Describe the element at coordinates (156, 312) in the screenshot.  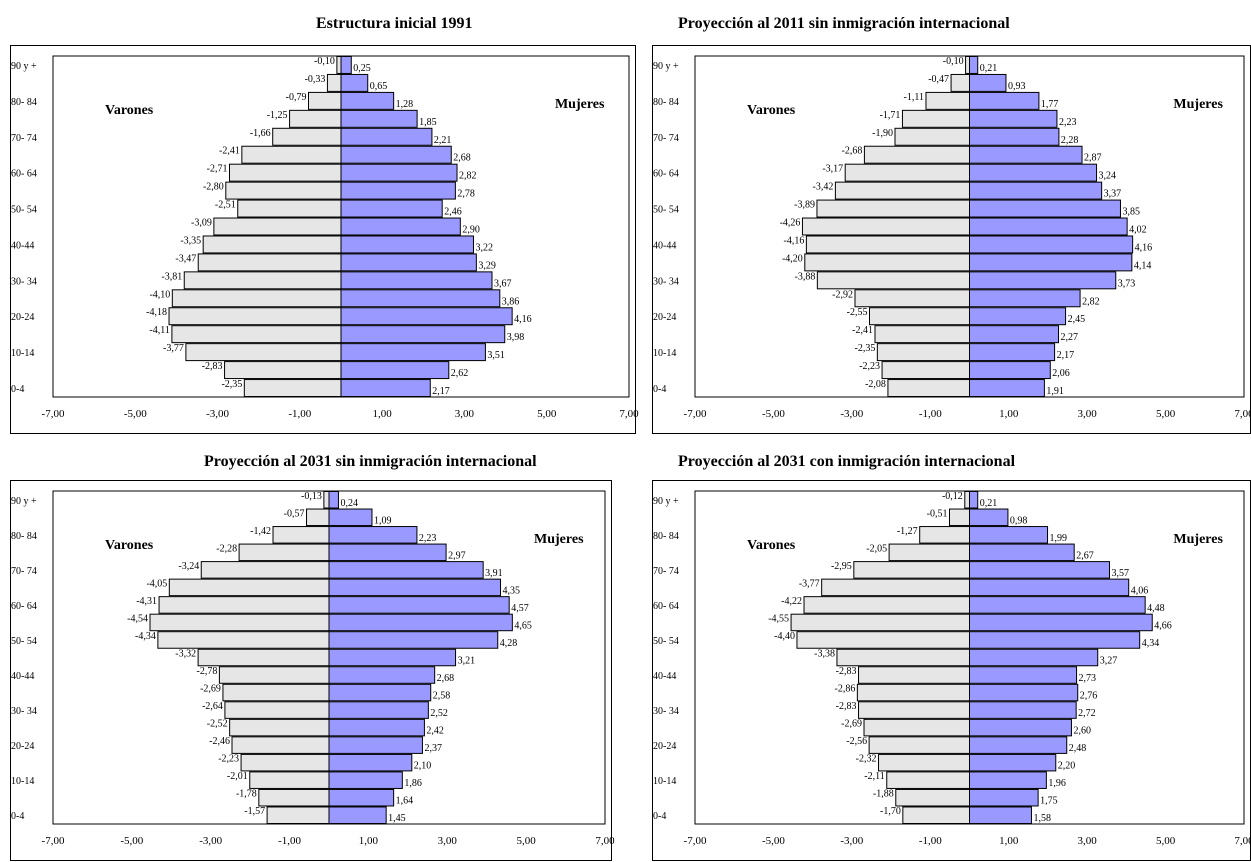
I see `male-value-label: -4,18` at that location.